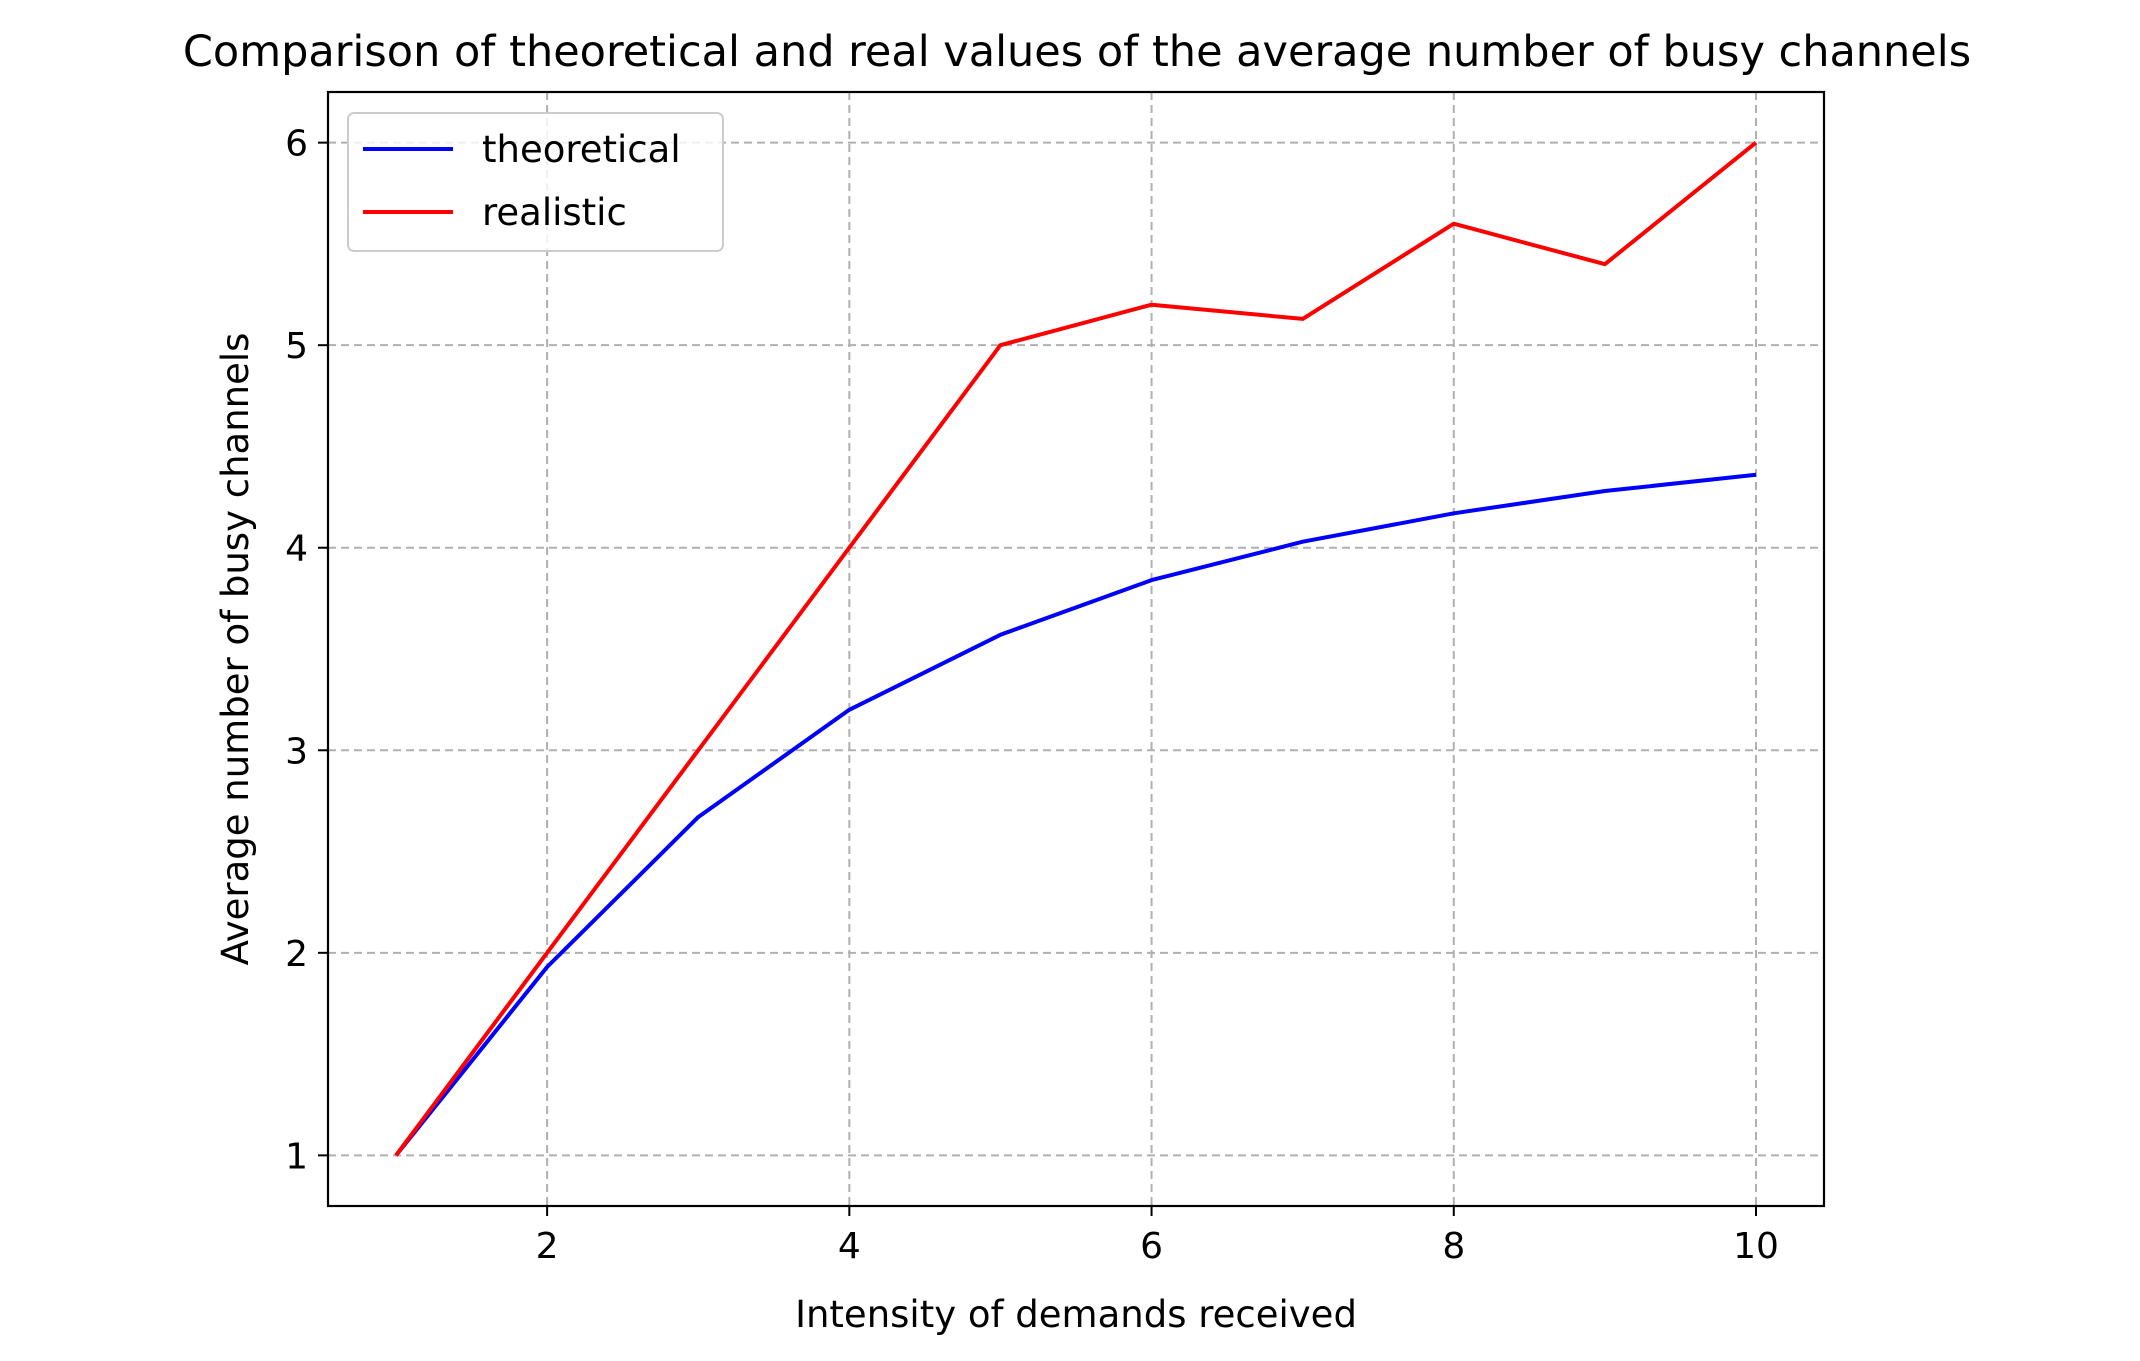 This screenshot has height=1361, width=2140. What do you see at coordinates (296, 144) in the screenshot?
I see `y-tick-label: 6` at bounding box center [296, 144].